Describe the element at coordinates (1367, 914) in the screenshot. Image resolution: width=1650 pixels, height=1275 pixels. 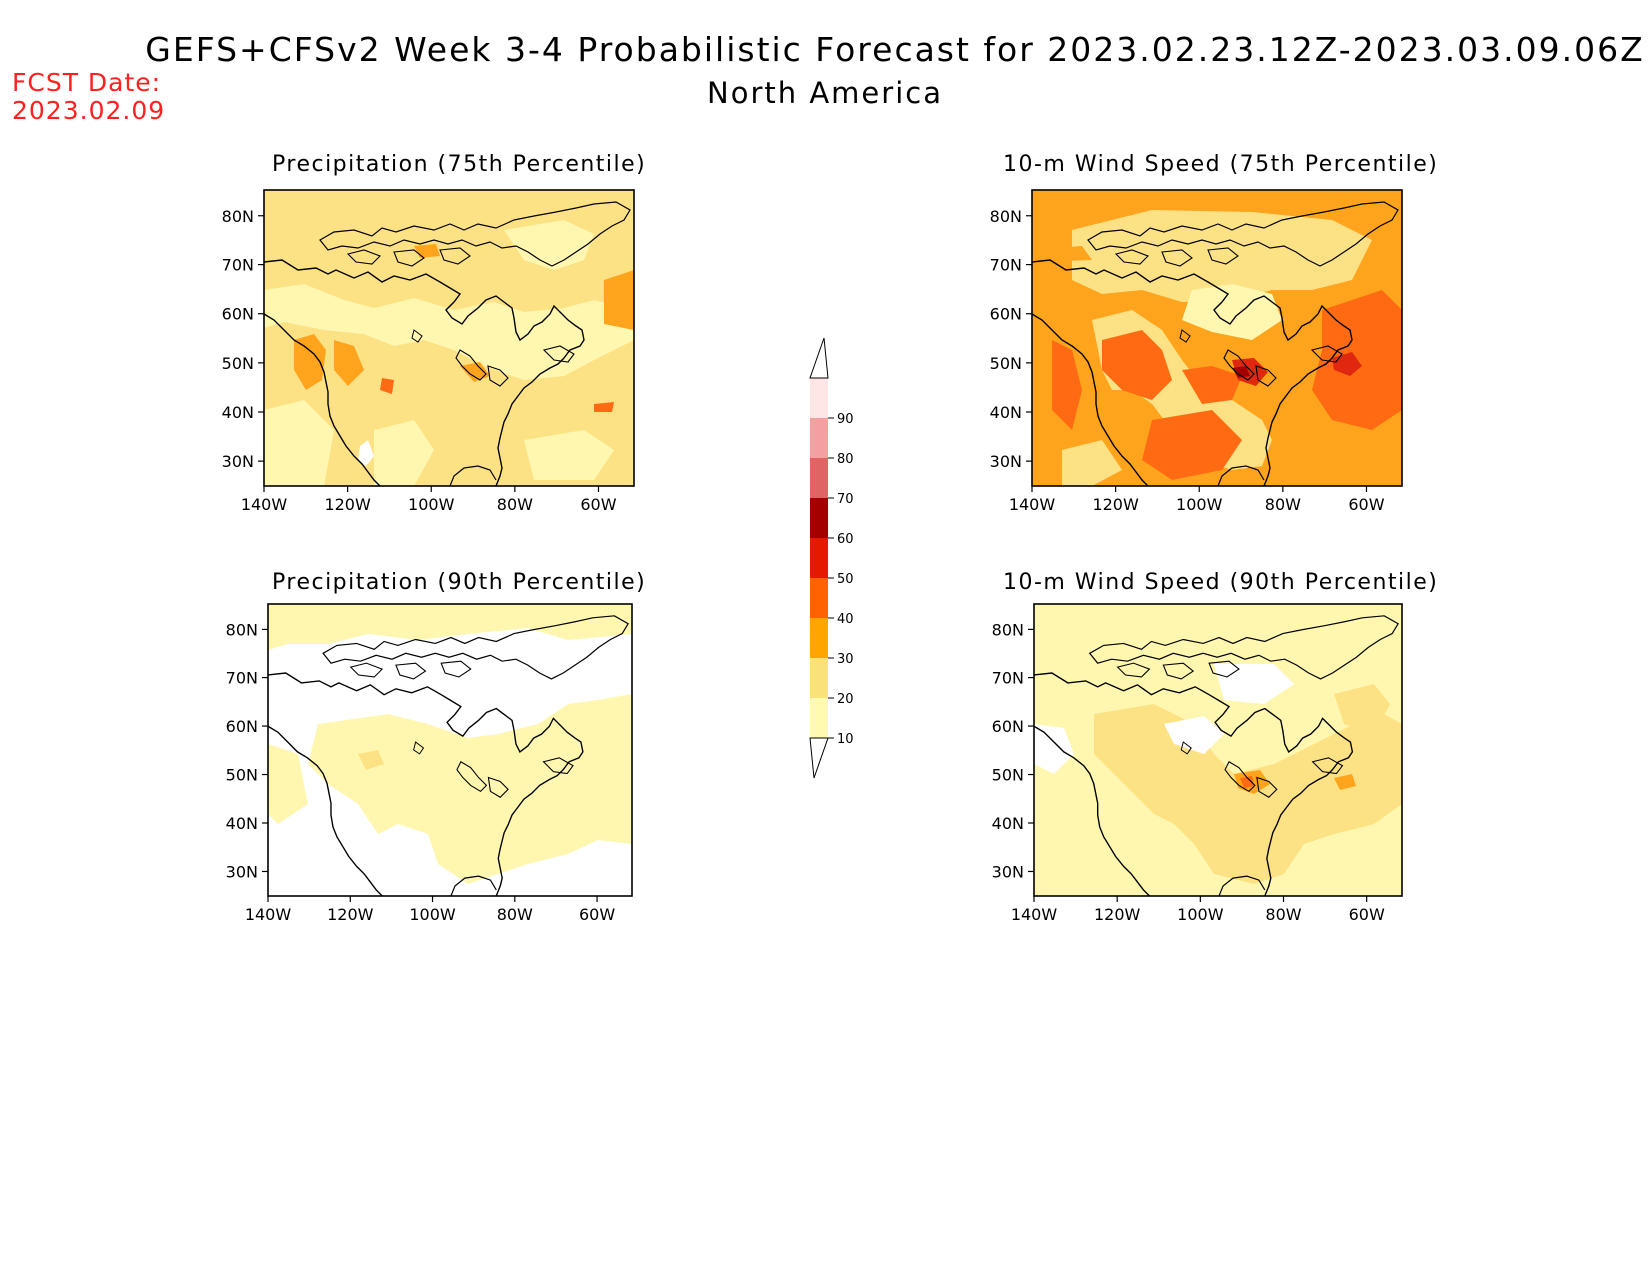
I see `lon-tick-label-wind-90: 60W` at that location.